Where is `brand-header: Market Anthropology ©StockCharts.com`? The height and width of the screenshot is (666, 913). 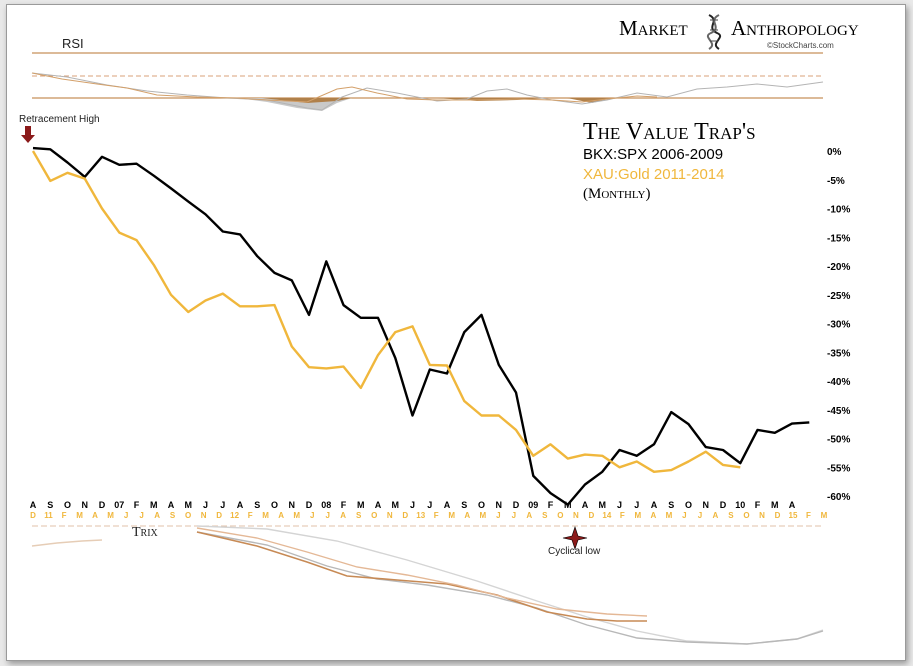
brand-header: Market Anthropology ©StockCharts.com is located at coordinates (739, 32).